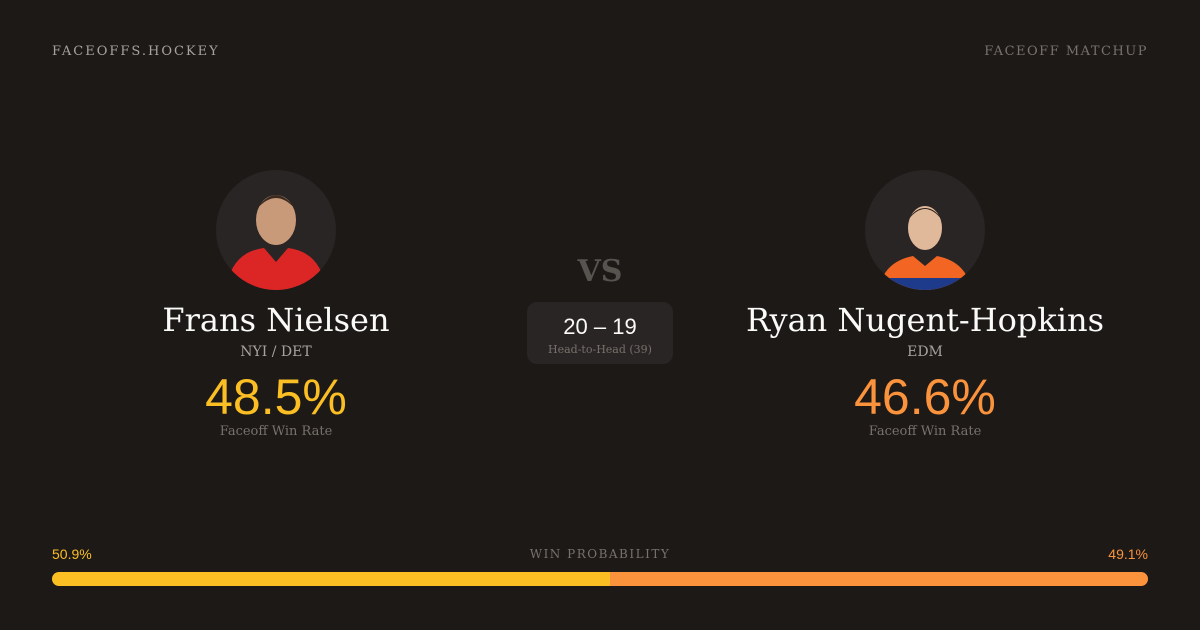 This screenshot has height=630, width=1200. What do you see at coordinates (925, 352) in the screenshot?
I see `player-2-team: EDM` at bounding box center [925, 352].